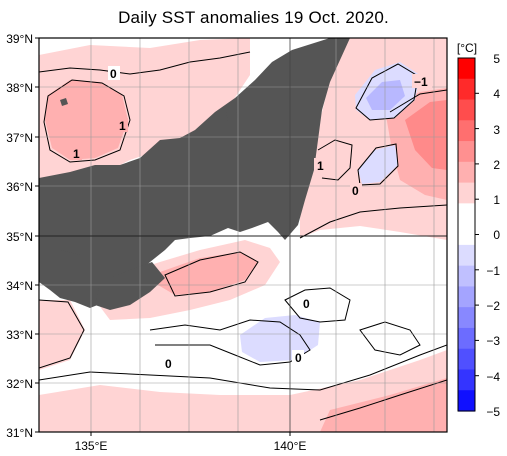 This screenshot has height=456, width=507. I want to click on colorbar-tick: 3, so click(496, 130).